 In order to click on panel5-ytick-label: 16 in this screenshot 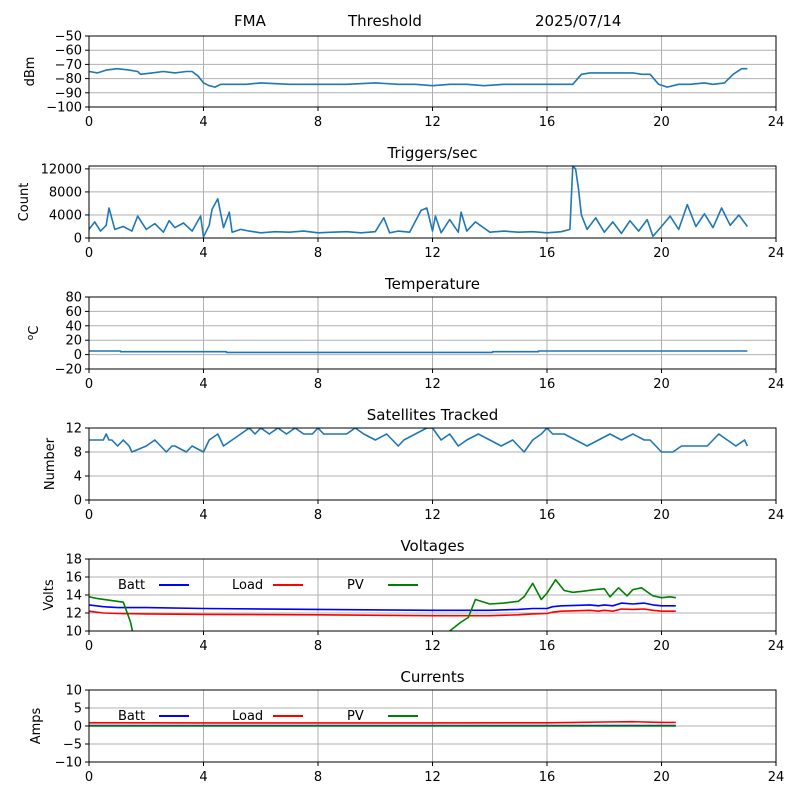, I will do `click(73, 578)`.